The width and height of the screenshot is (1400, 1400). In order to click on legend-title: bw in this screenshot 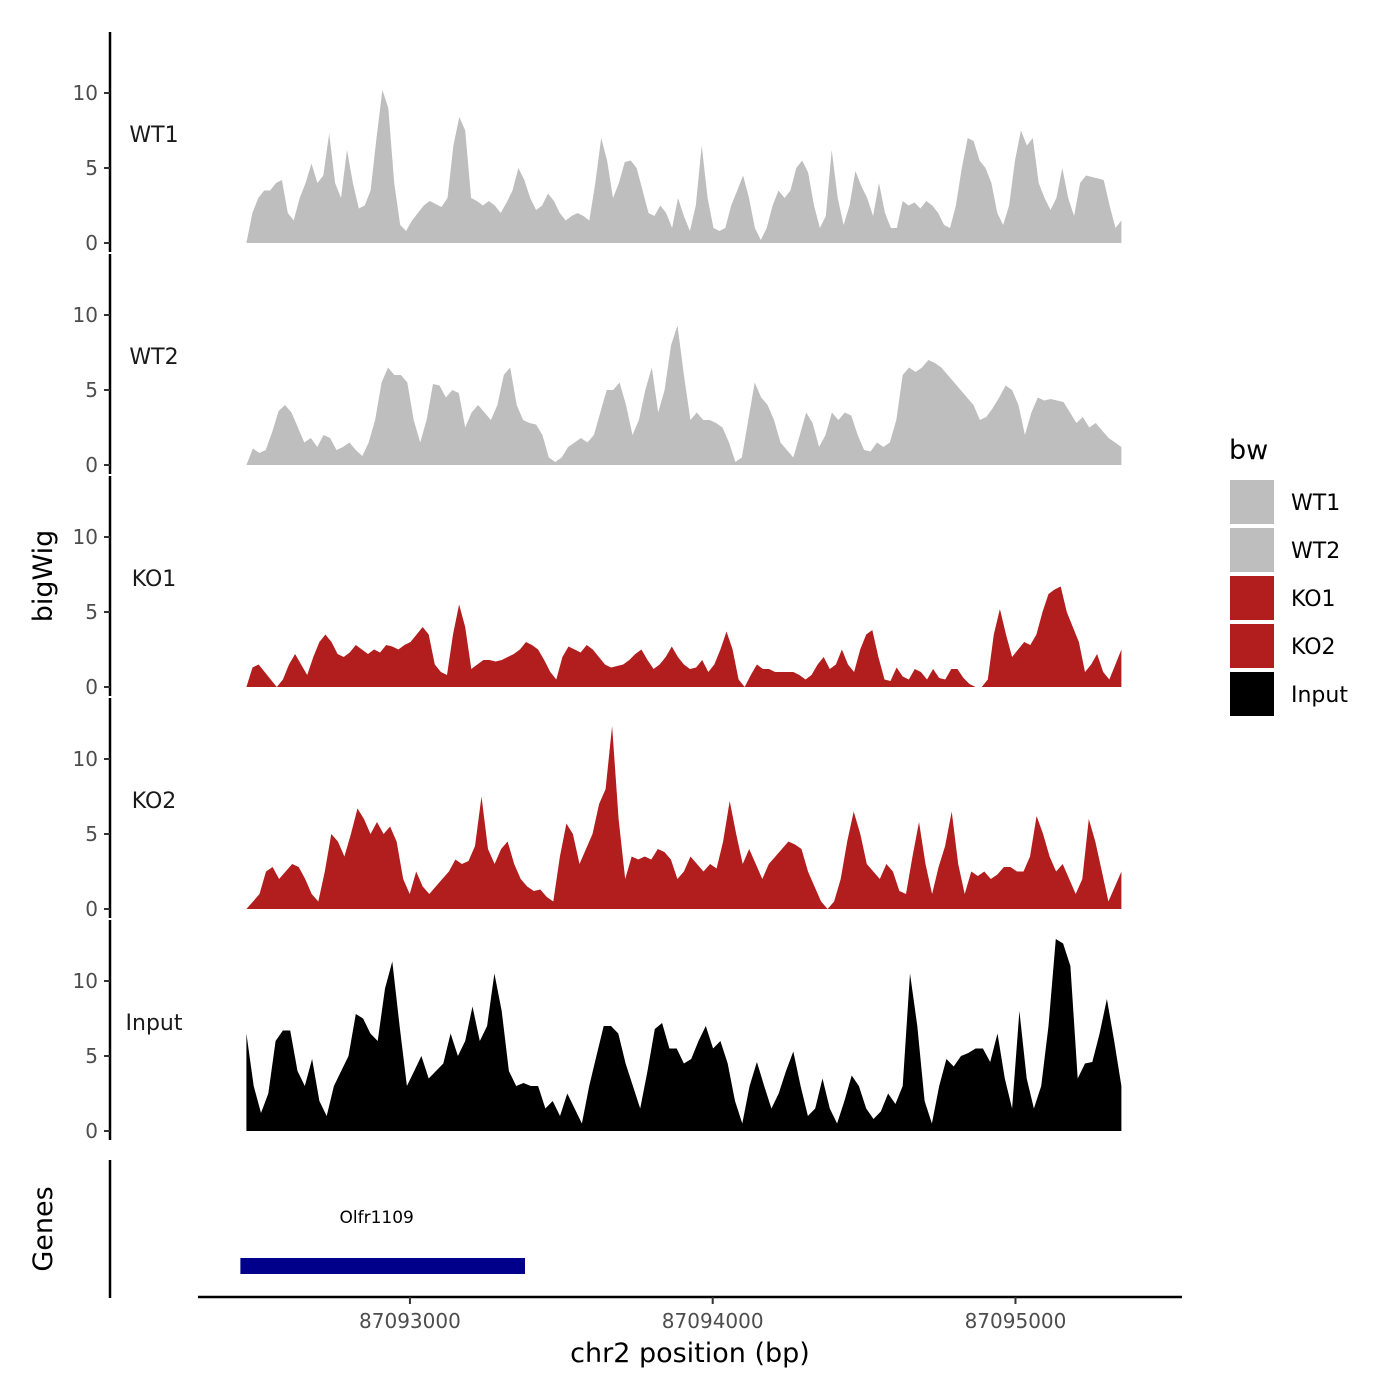, I will do `click(1248, 450)`.